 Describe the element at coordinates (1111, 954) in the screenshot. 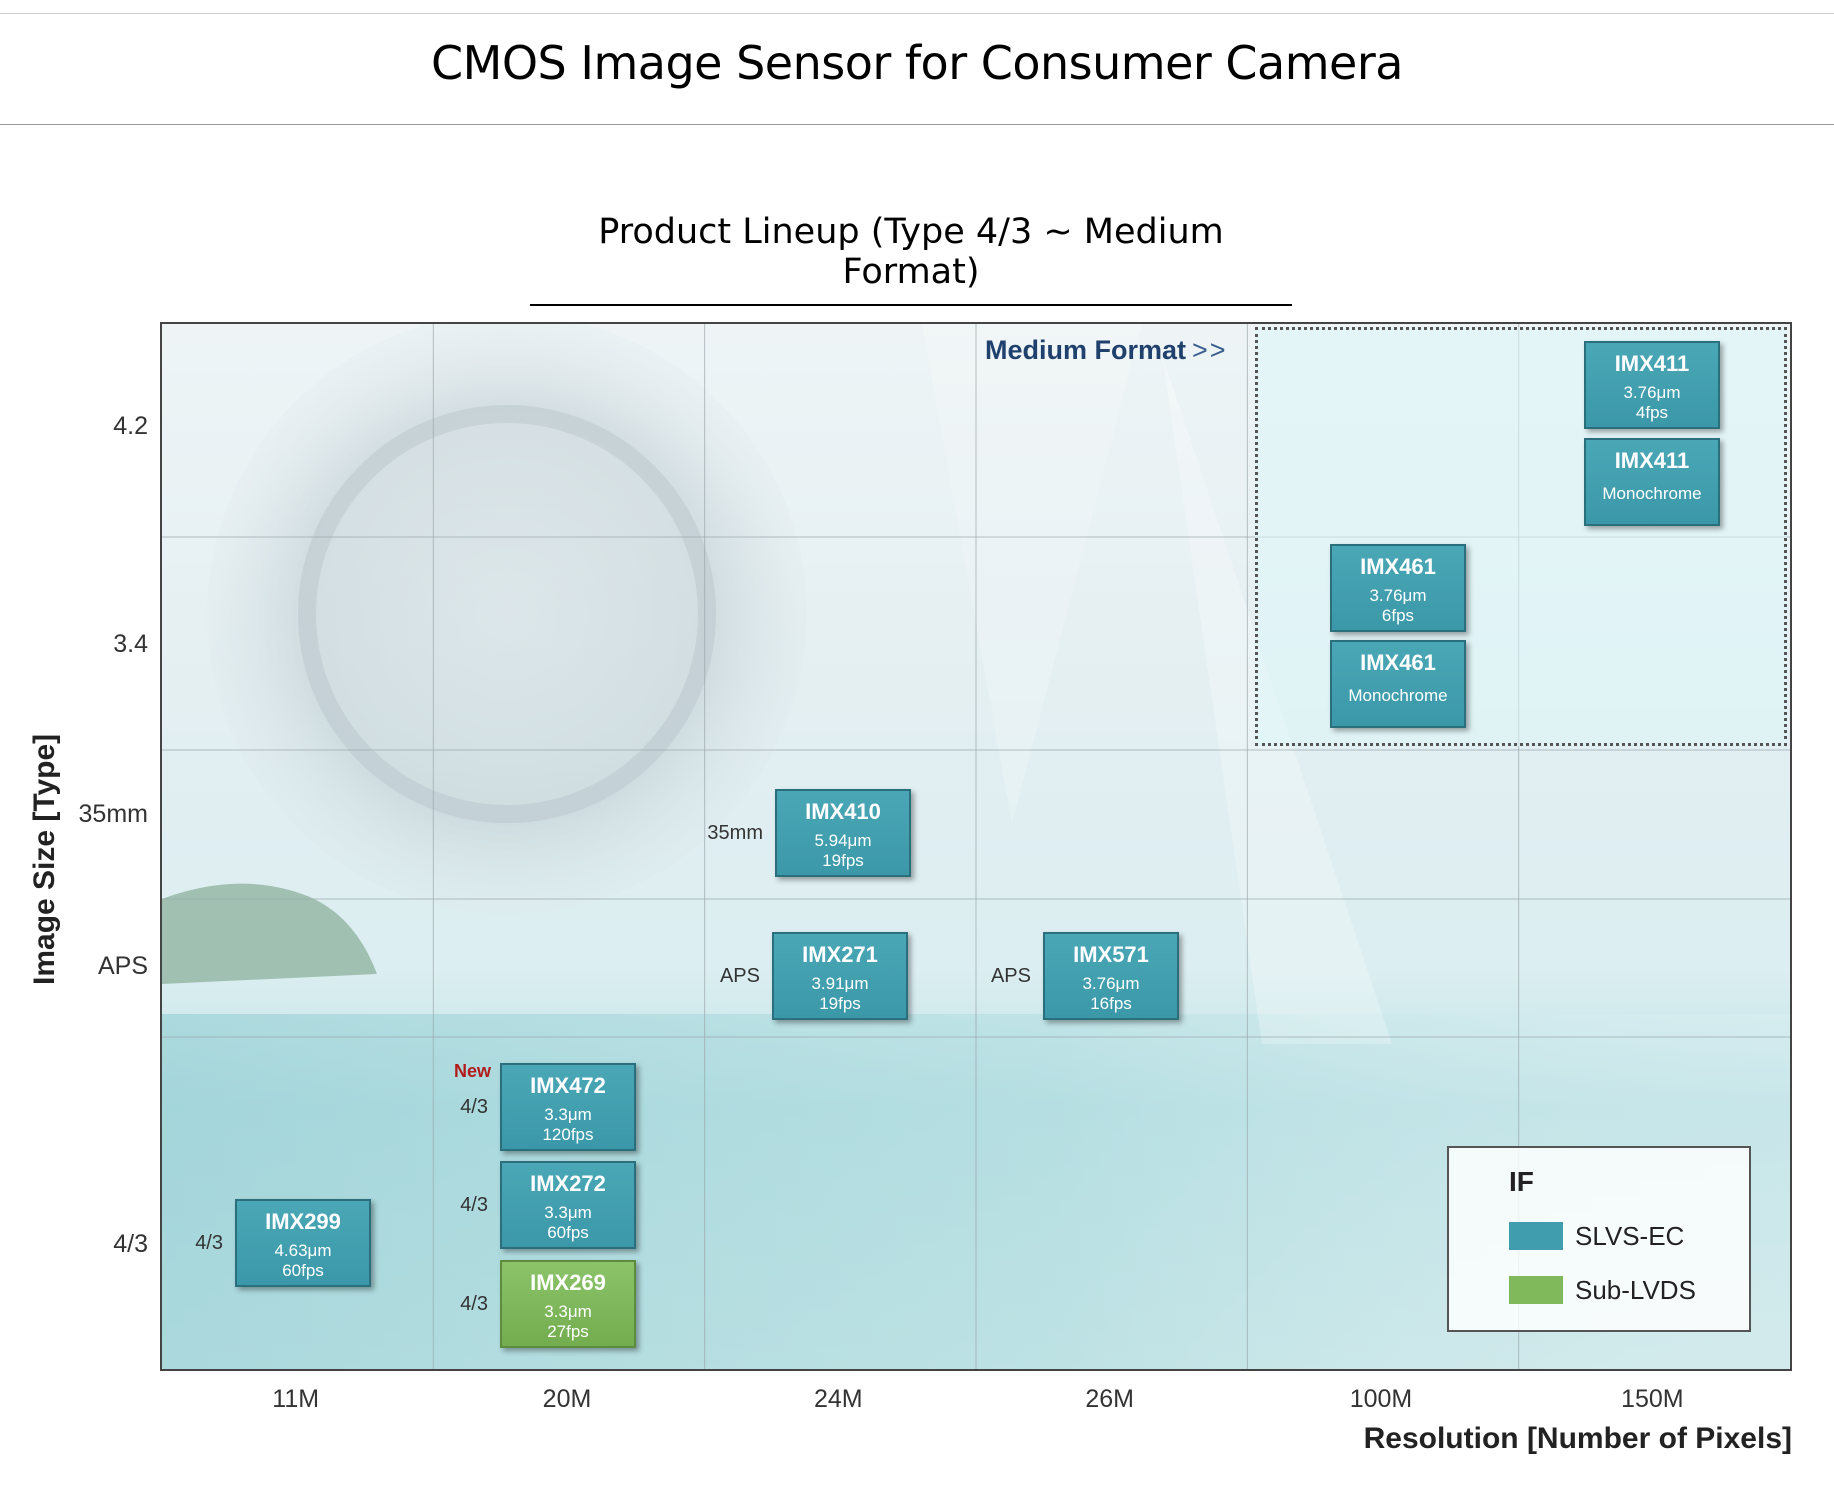

I see `product-name: IMX571` at that location.